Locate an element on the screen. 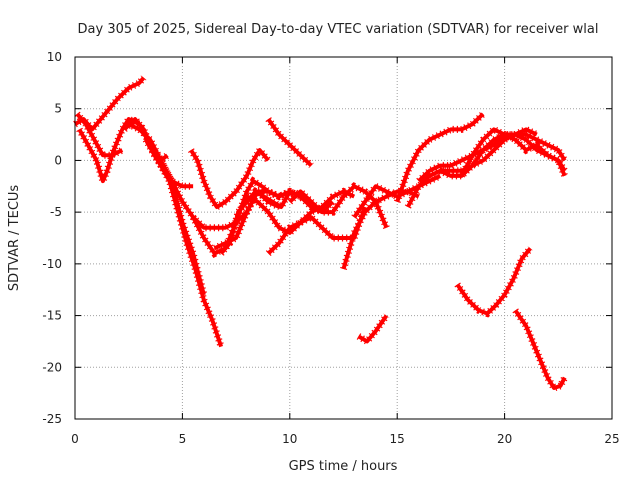  track-25-markers is located at coordinates (540, 350).